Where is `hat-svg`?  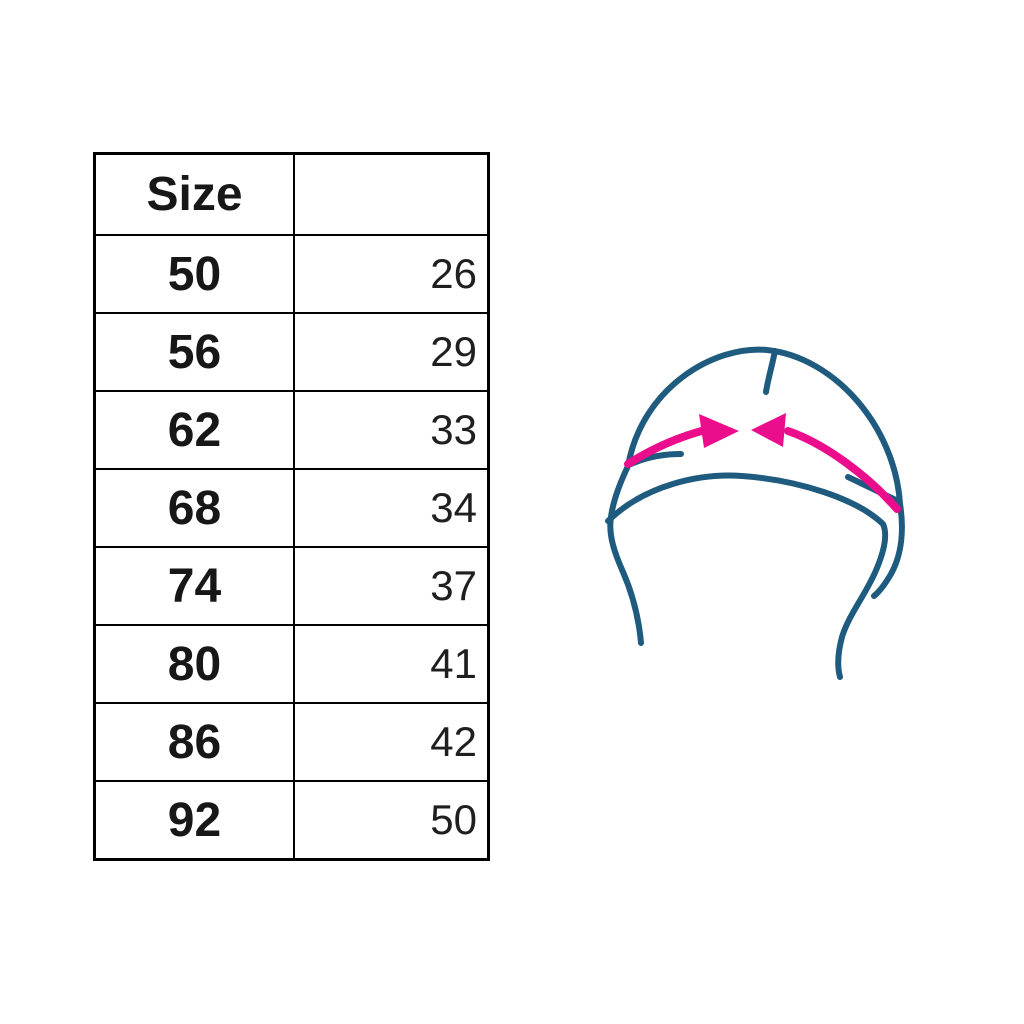 hat-svg is located at coordinates (755, 513).